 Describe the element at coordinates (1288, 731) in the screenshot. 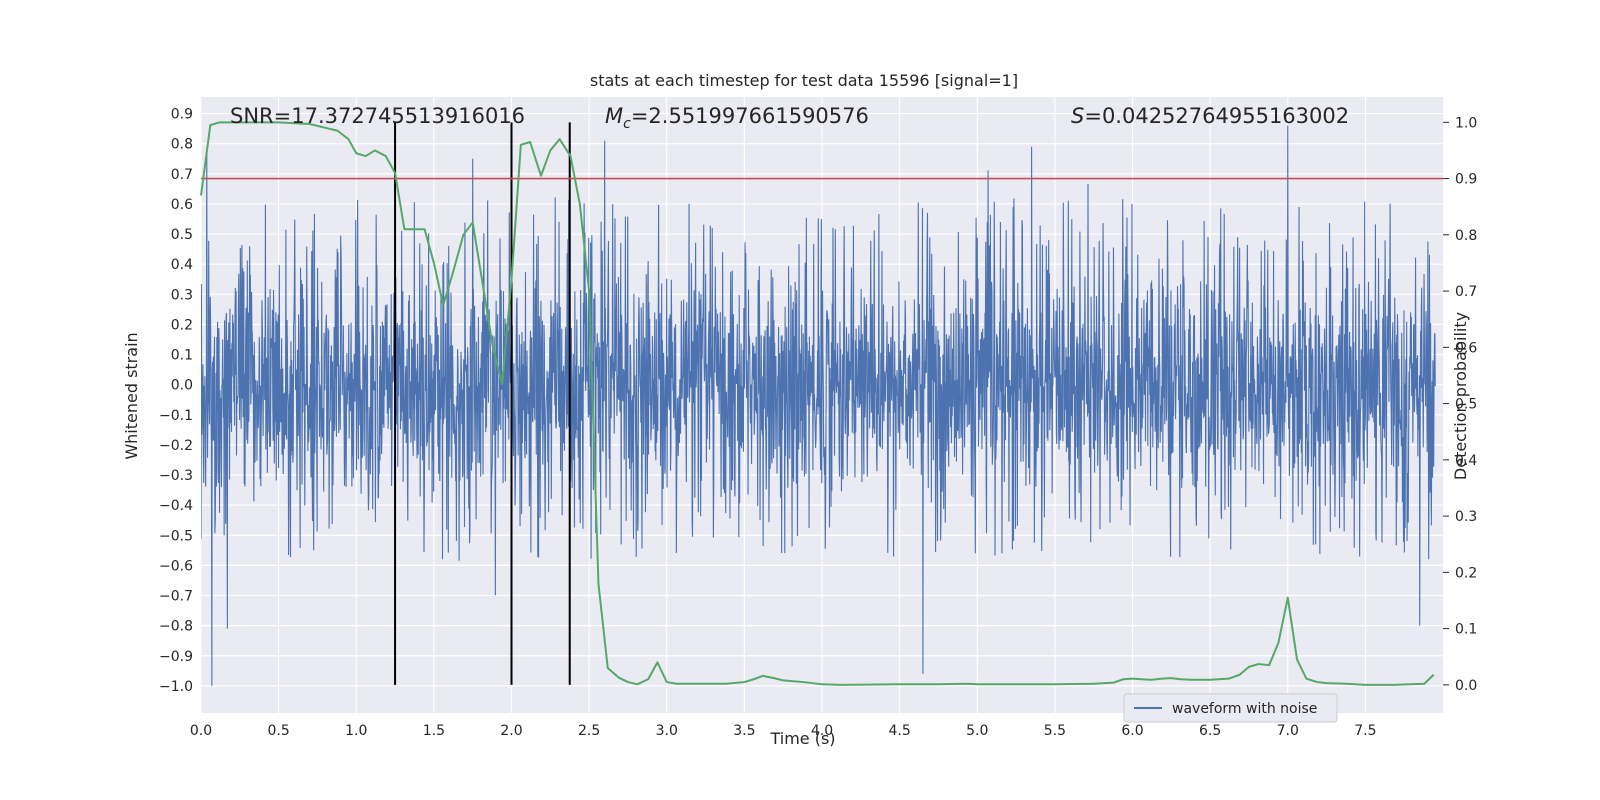

I see `x-tick-label: 7.0` at that location.